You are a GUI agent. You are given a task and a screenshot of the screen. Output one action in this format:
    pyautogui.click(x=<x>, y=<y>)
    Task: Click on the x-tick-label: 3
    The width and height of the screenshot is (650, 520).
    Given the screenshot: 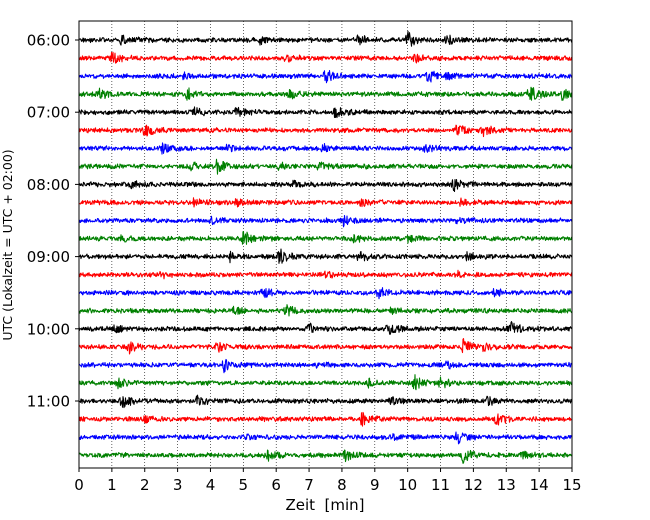 What is the action you would take?
    pyautogui.click(x=178, y=485)
    